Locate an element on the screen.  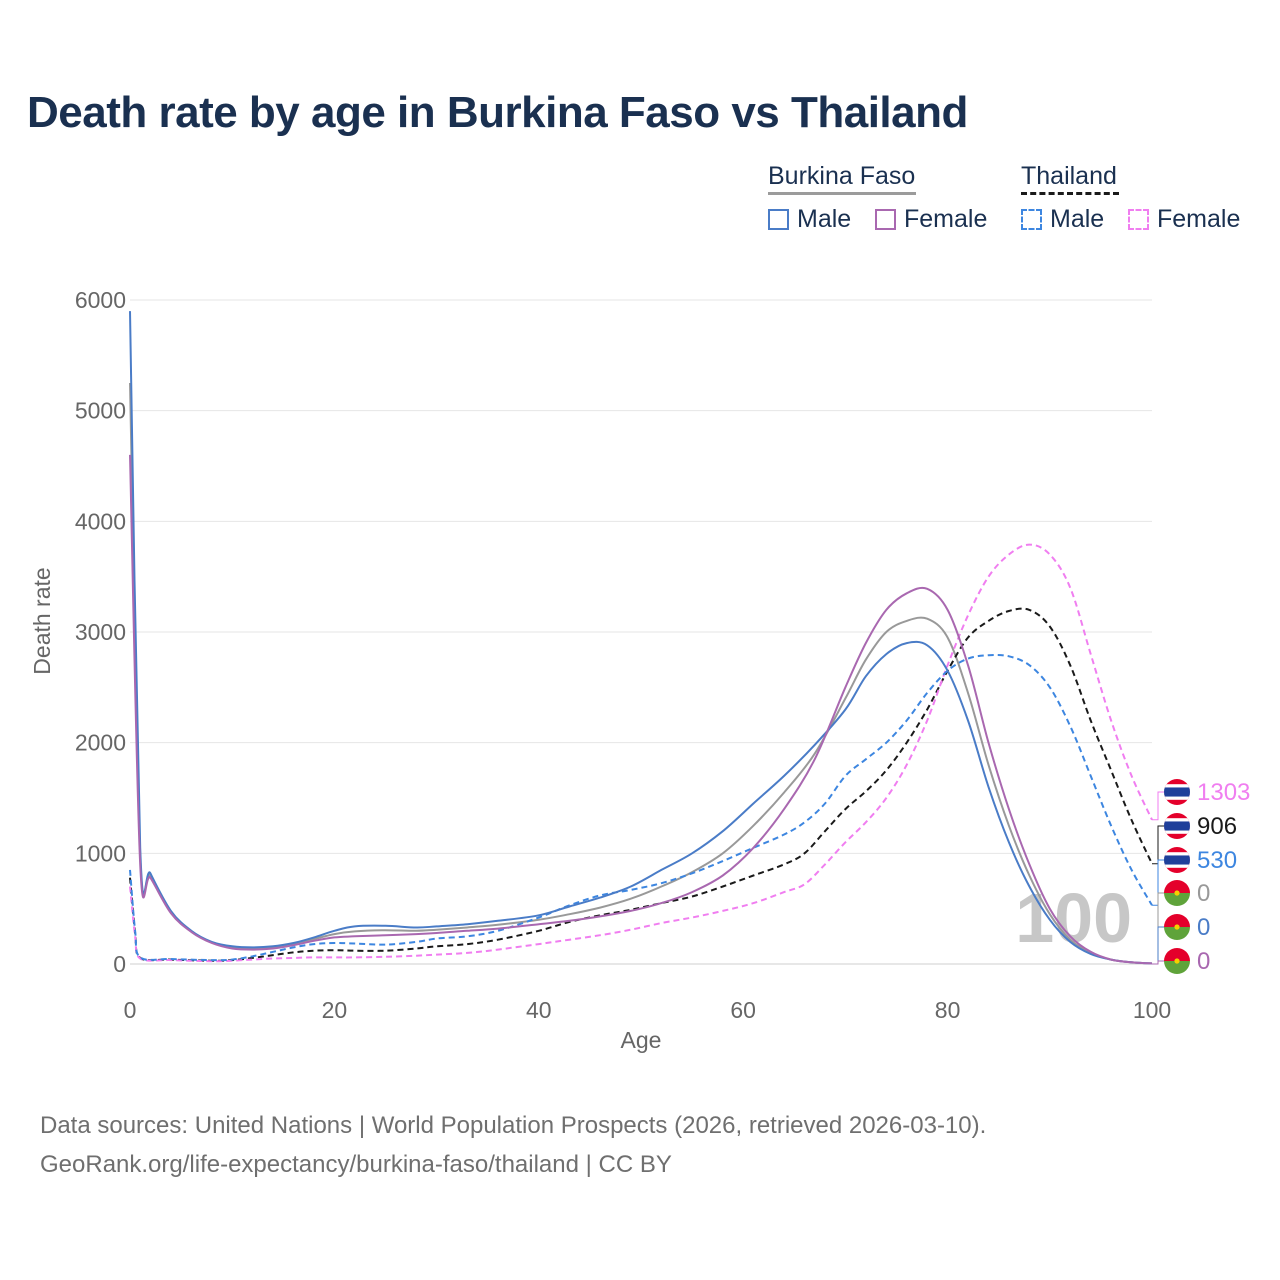
y-axis-ticks: 0 1000 2000 3000 4000 5000 6000 is located at coordinates (100, 632).